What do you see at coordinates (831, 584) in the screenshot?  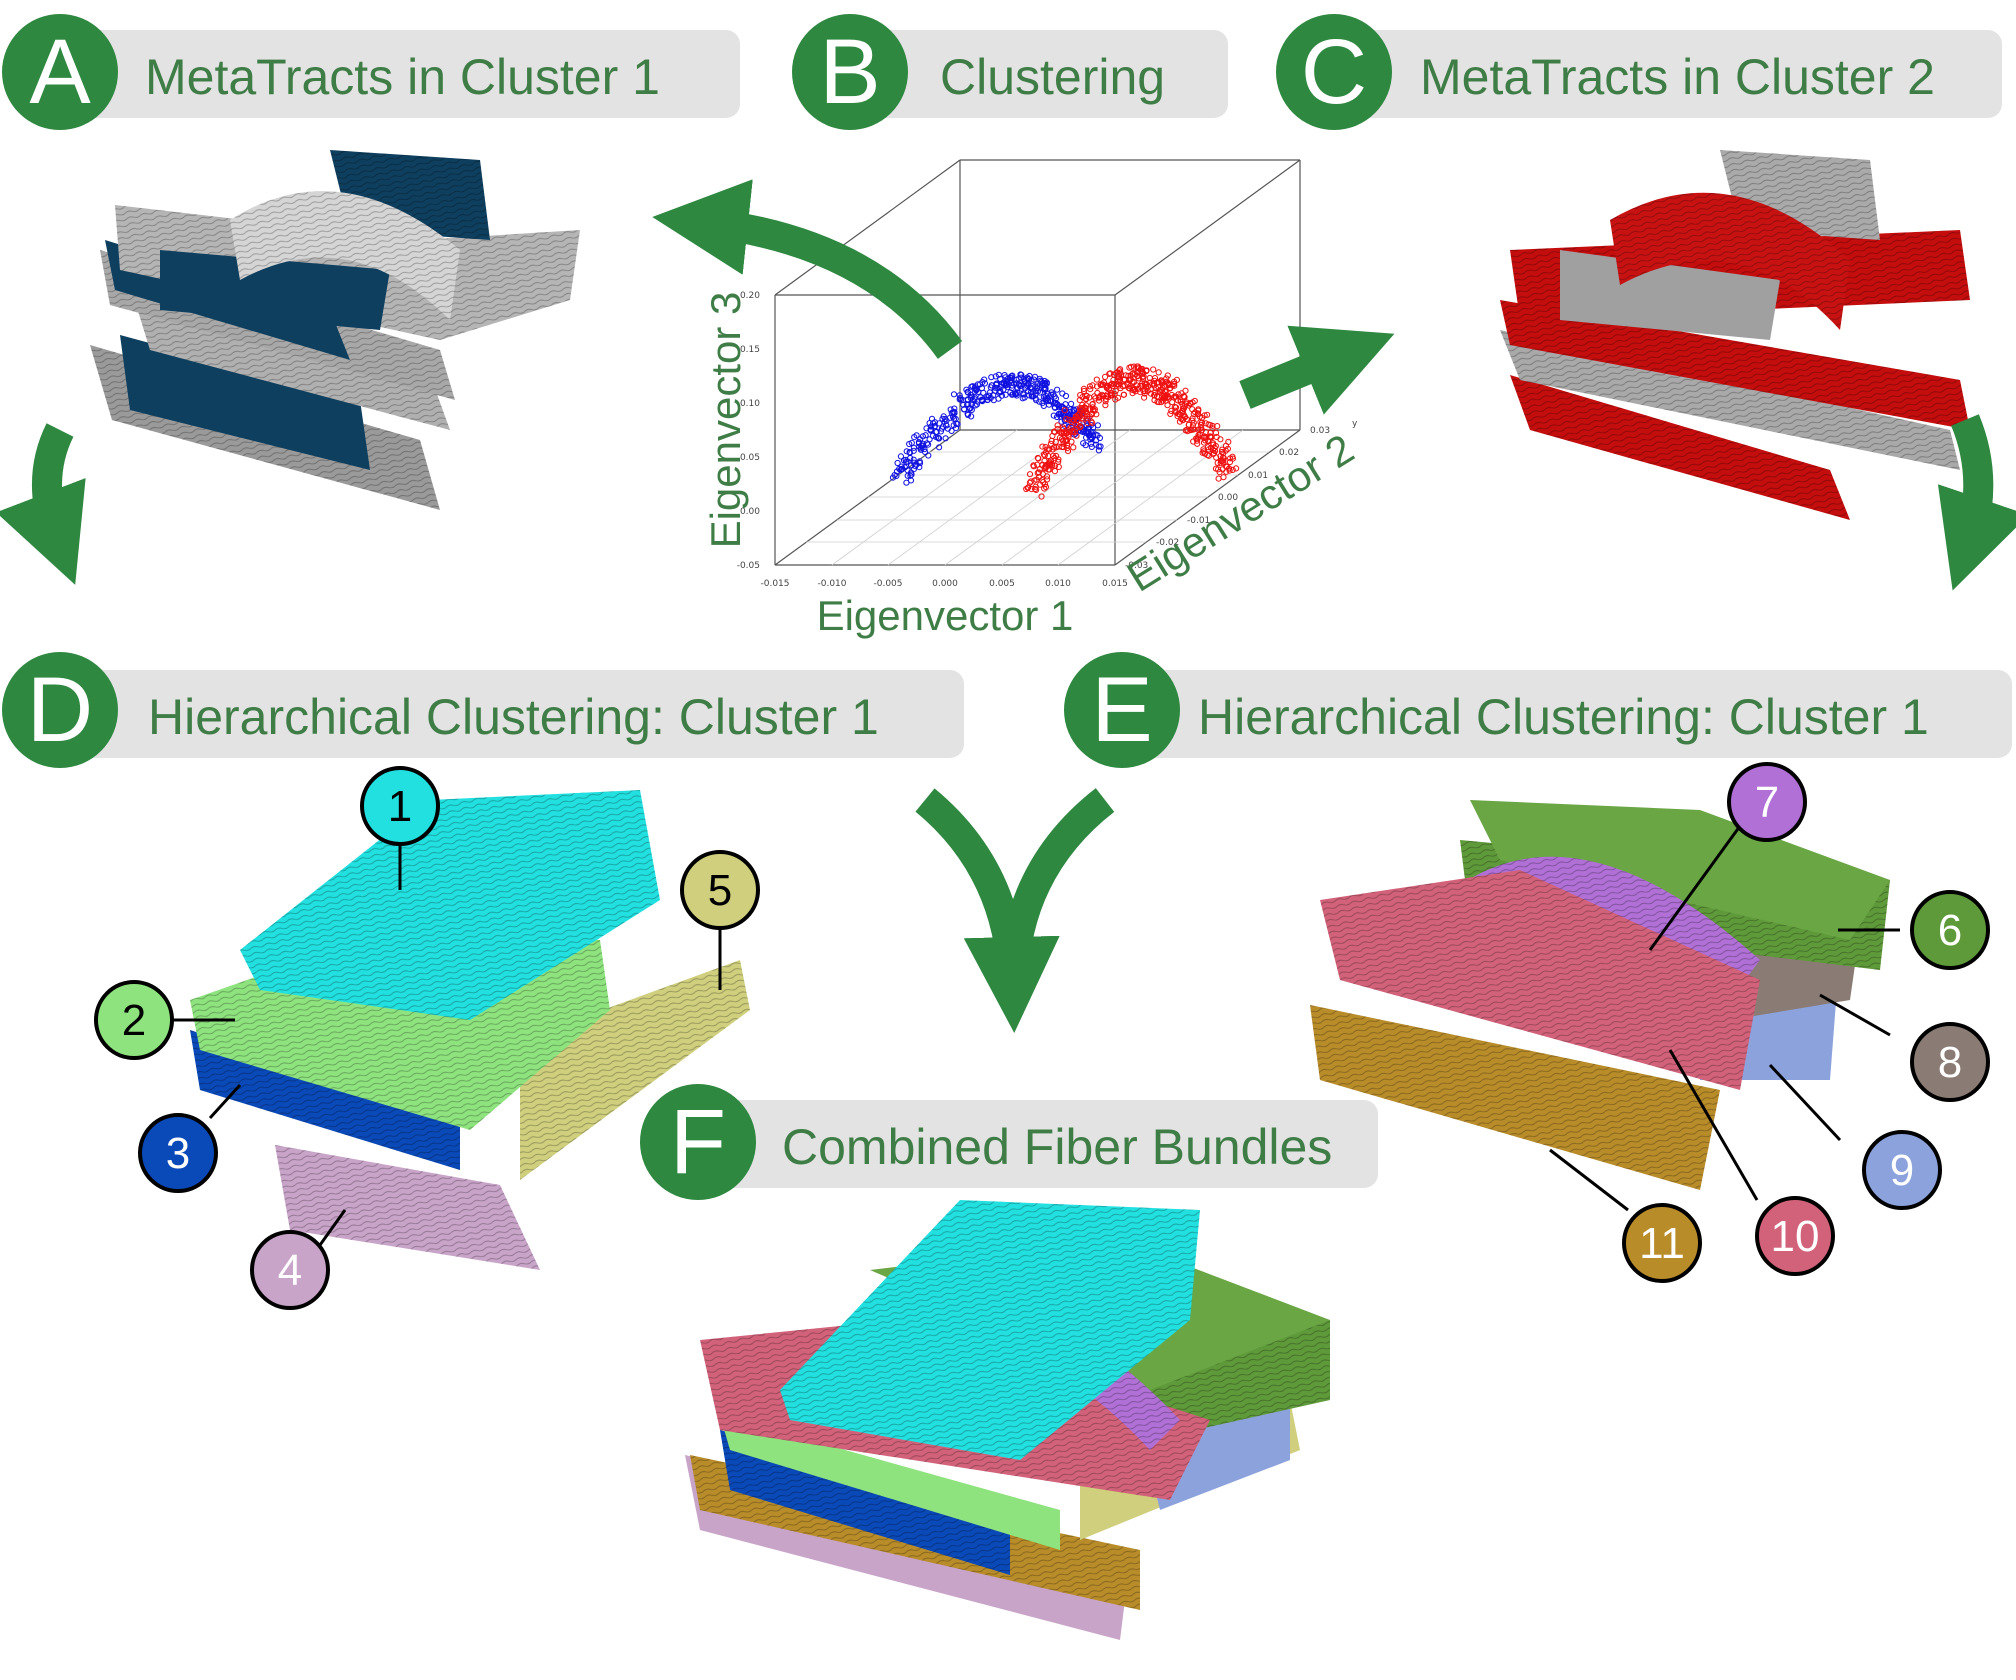 I see `x-tick: -0.010` at bounding box center [831, 584].